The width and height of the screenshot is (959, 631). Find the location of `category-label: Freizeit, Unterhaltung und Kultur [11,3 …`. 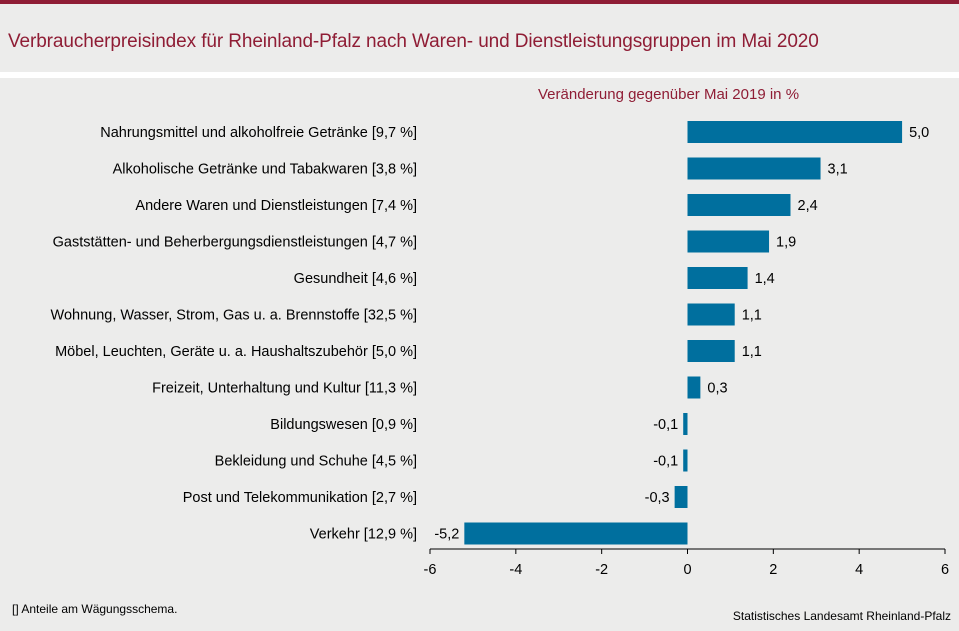

category-label: Freizeit, Unterhaltung und Kultur [11,3 … is located at coordinates (284, 389).